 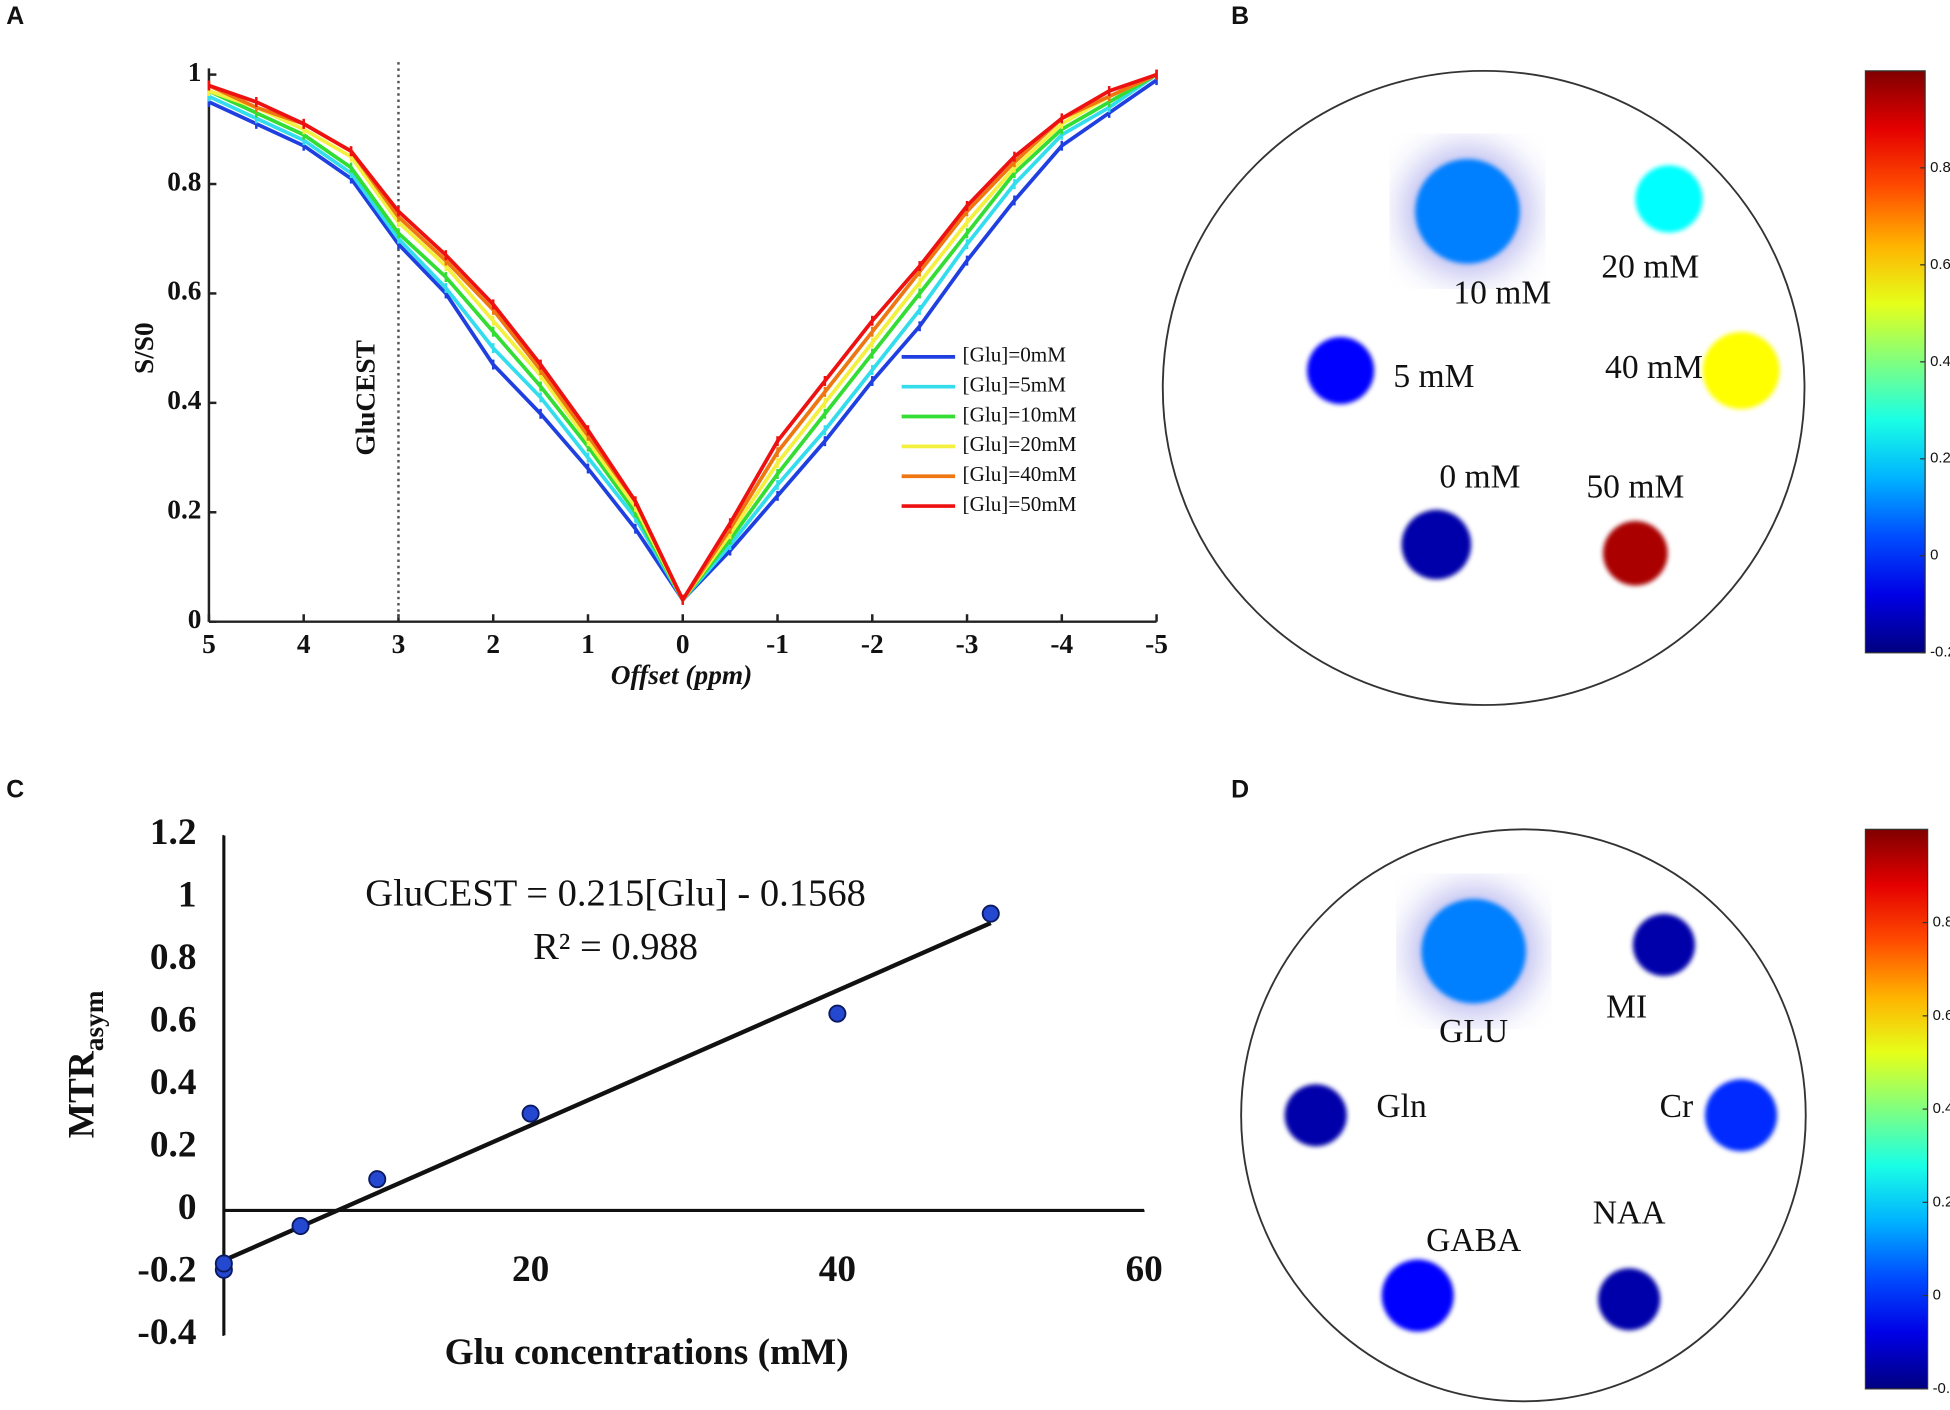 I want to click on marker-label: GluCEST, so click(x=365, y=398).